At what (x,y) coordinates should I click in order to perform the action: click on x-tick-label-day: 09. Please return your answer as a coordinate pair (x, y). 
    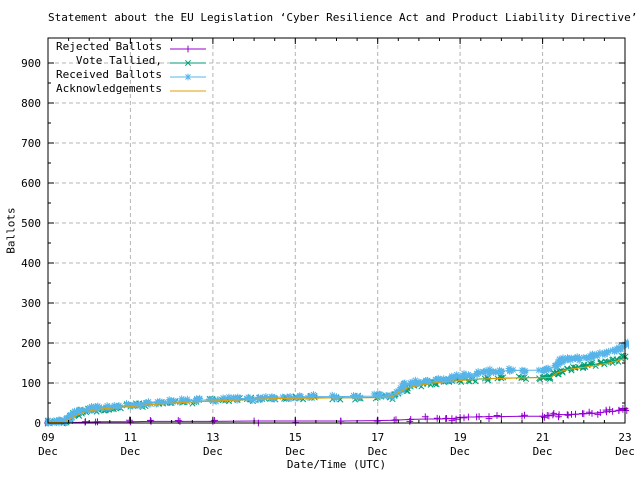
    Looking at the image, I should click on (47, 437).